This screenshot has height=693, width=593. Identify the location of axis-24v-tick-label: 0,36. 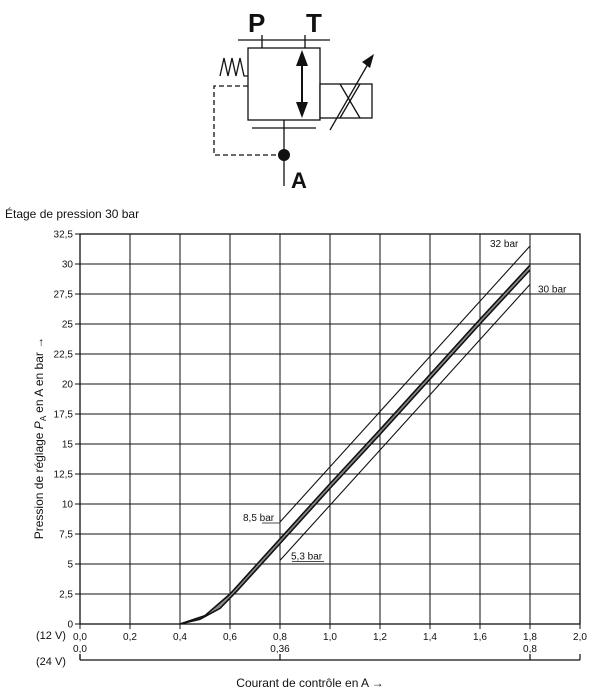
(280, 649).